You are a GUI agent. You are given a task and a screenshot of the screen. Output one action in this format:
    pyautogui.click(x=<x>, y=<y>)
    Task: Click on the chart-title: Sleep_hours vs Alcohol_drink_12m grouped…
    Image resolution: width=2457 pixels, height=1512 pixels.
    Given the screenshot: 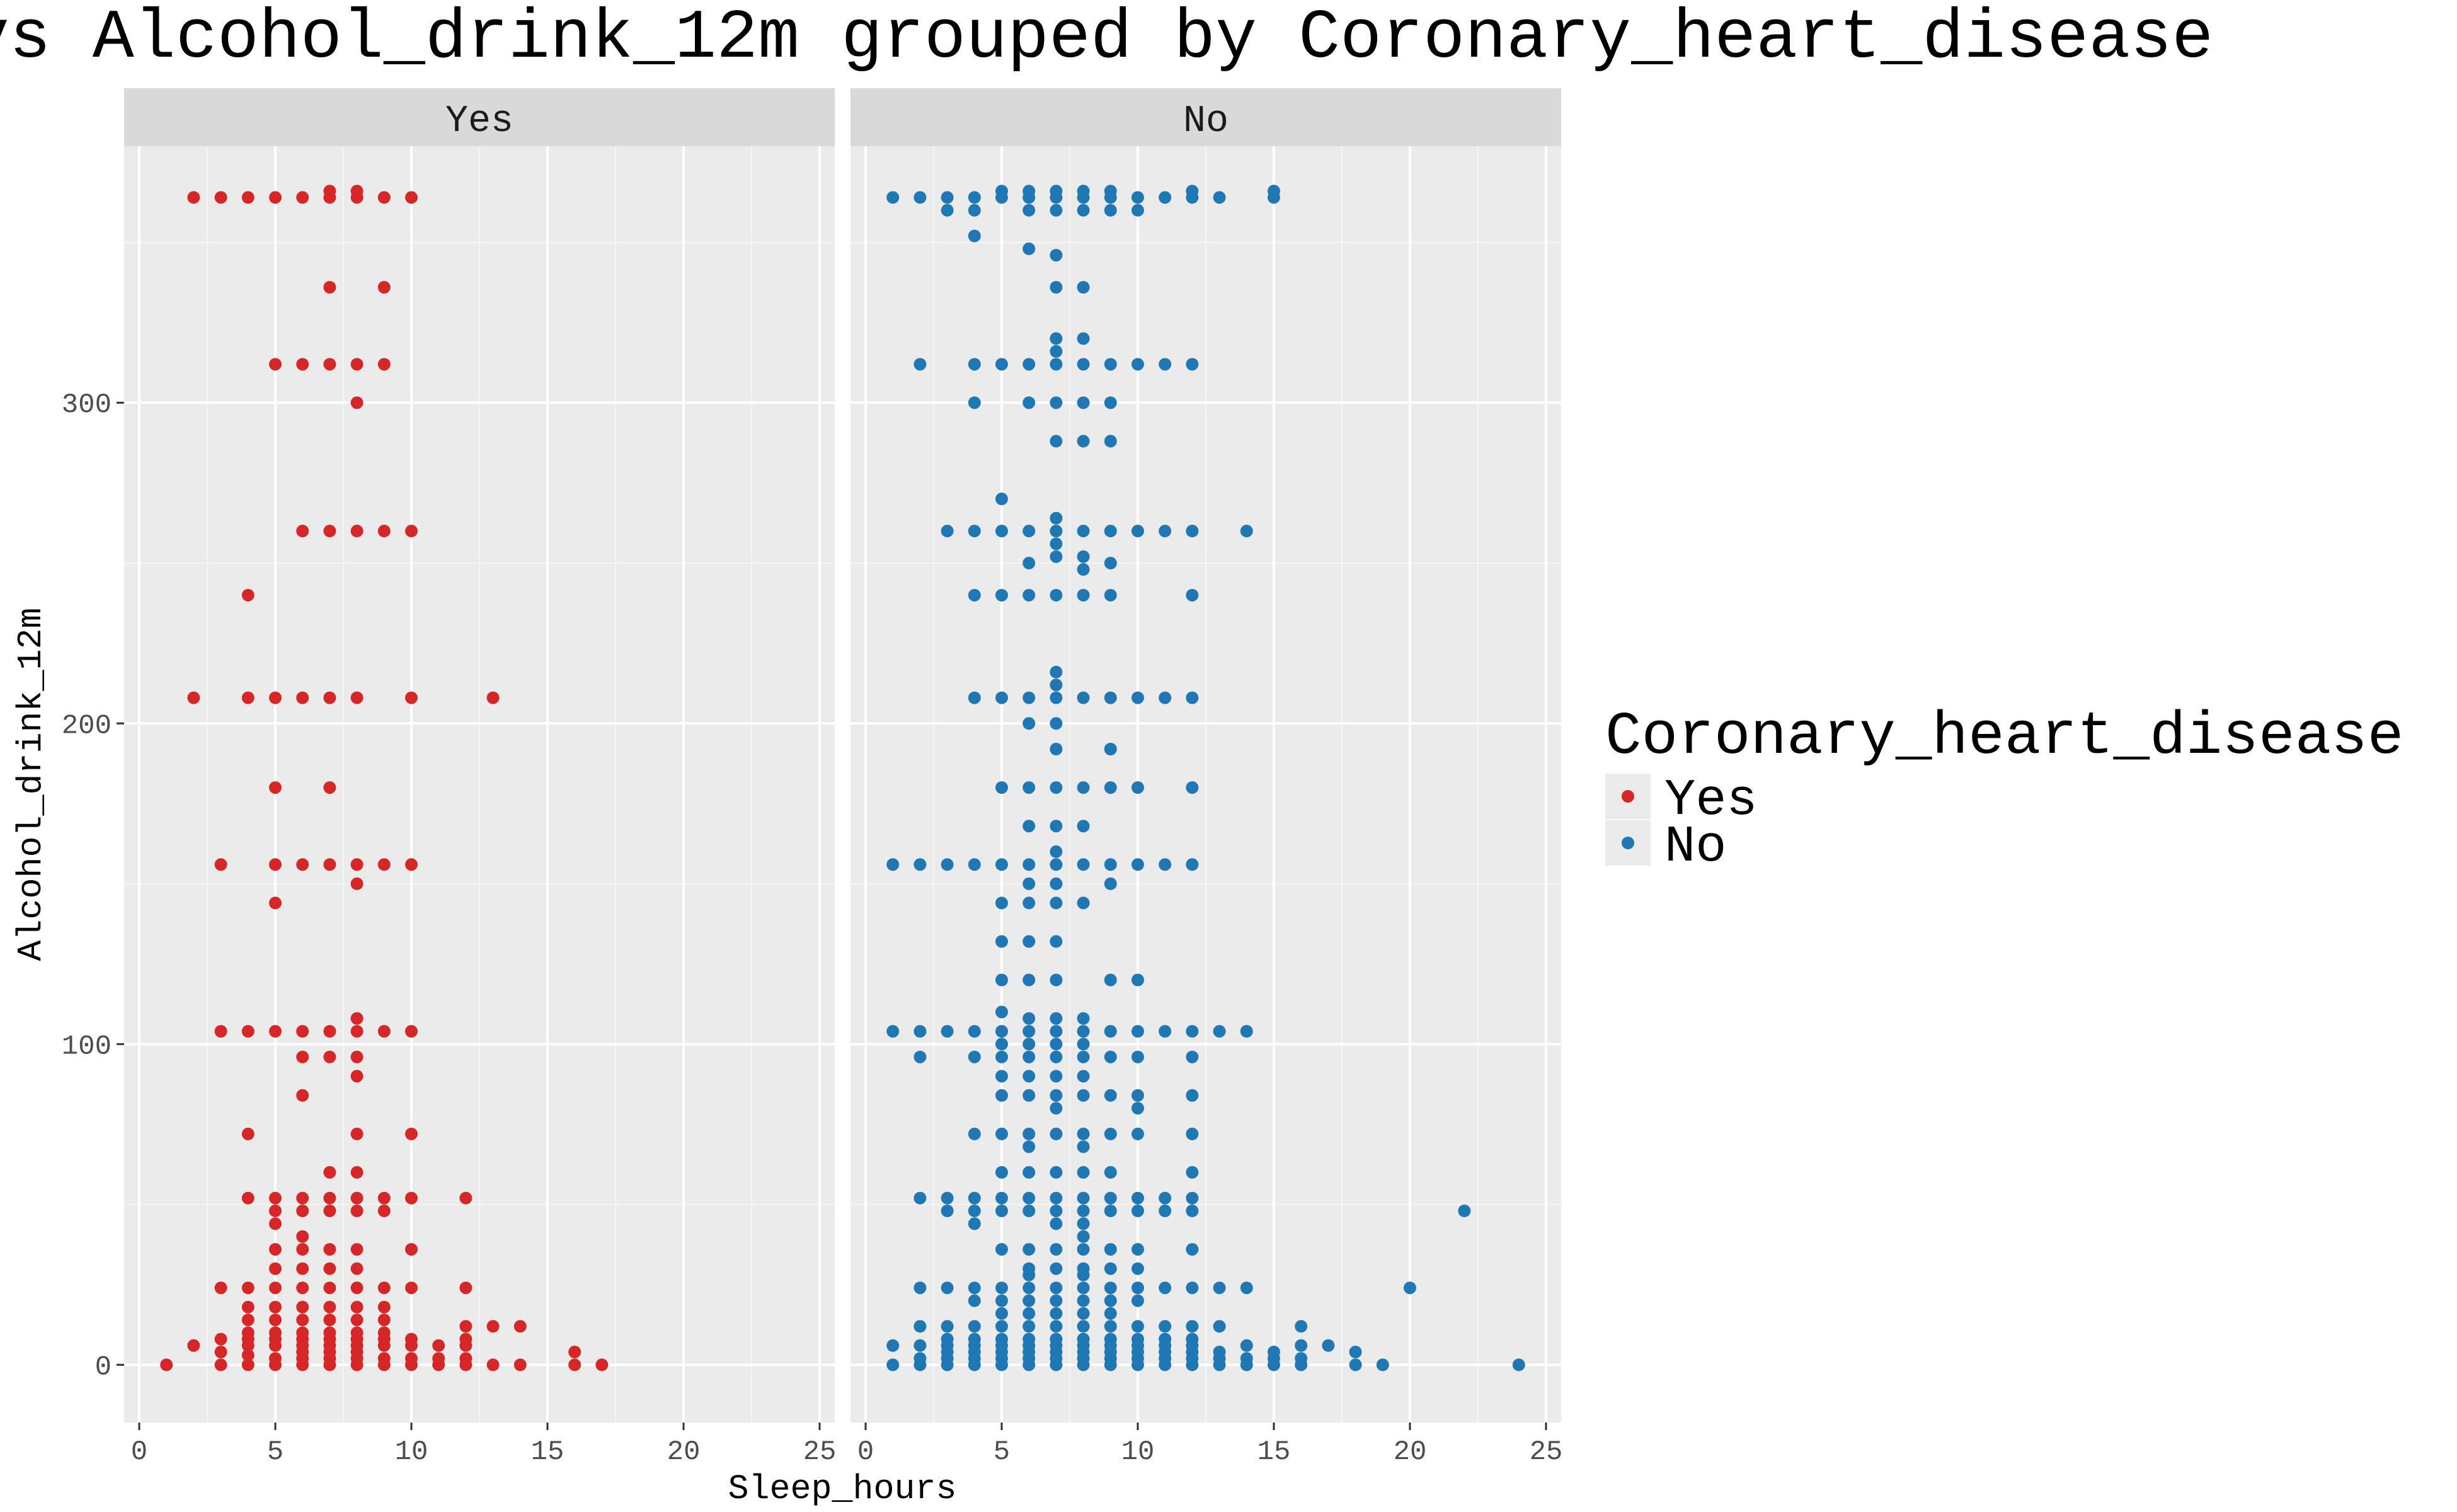 What is the action you would take?
    pyautogui.click(x=1106, y=39)
    